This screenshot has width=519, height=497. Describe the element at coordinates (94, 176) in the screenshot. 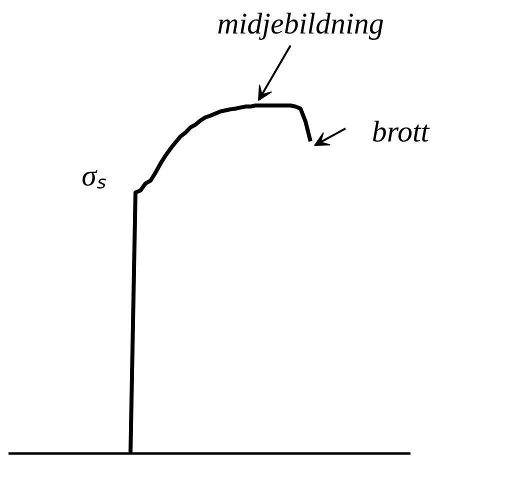

I see `text: σₛ` at that location.